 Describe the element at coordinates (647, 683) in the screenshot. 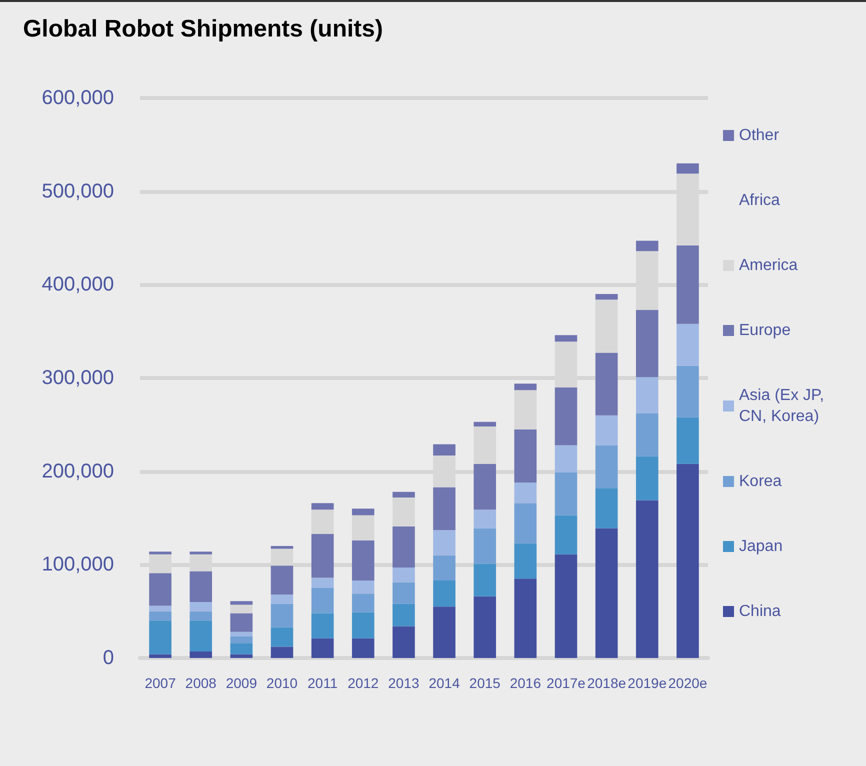

I see `x-tick-label: 2019e` at that location.